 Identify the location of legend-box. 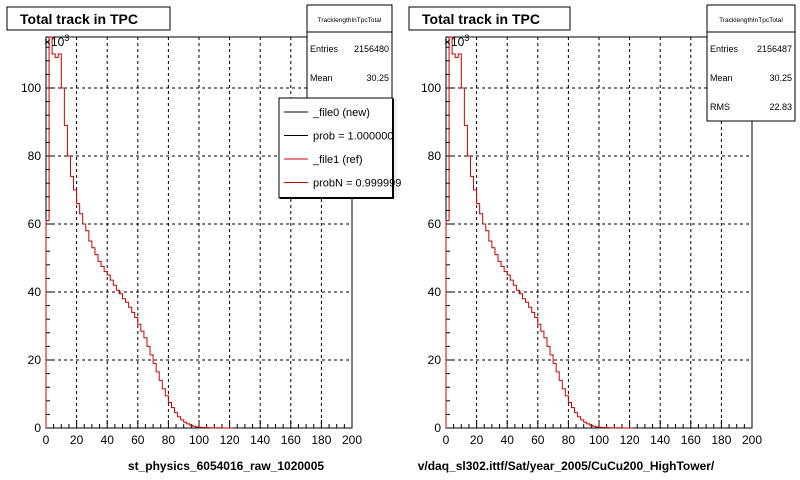
(336, 148).